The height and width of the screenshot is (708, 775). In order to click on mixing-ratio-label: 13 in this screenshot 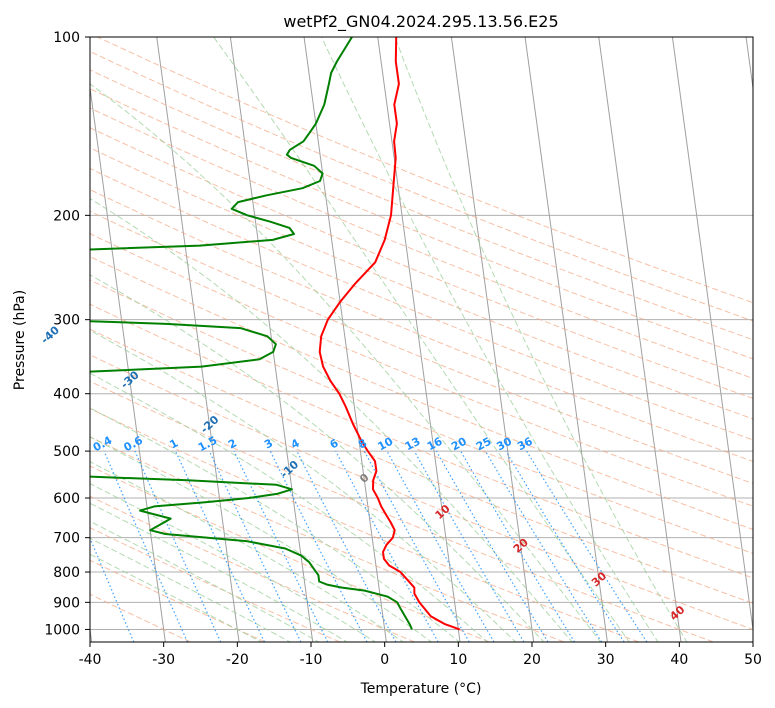, I will do `click(413, 444)`.